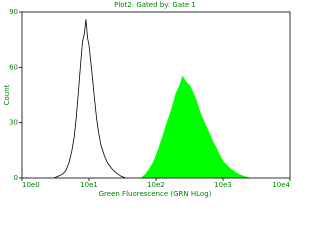 This screenshot has height=240, width=320. What do you see at coordinates (281, 185) in the screenshot?
I see `x-tick-label: 10e4` at bounding box center [281, 185].